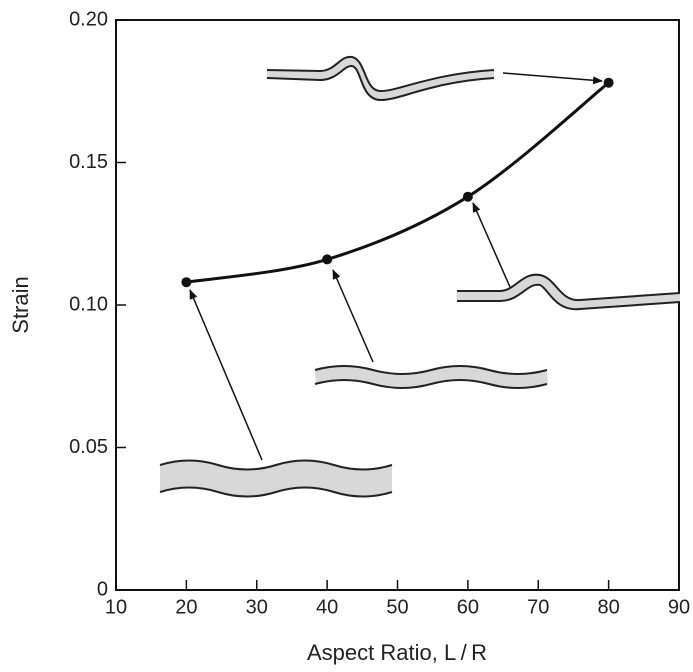  Describe the element at coordinates (116, 607) in the screenshot. I see `x-tick-label: 10` at that location.